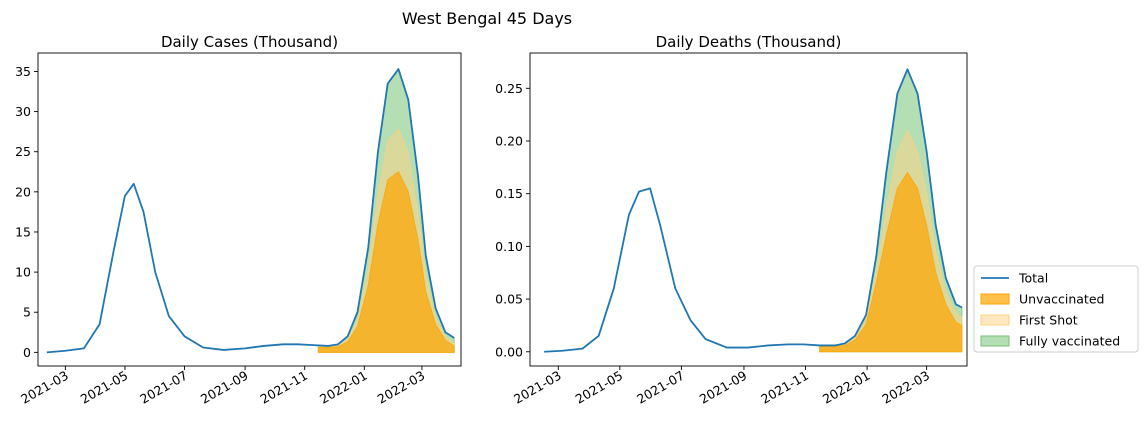 Image resolution: width=1146 pixels, height=425 pixels. What do you see at coordinates (1069, 341) in the screenshot?
I see `legend-label: Fully vaccinated` at bounding box center [1069, 341].